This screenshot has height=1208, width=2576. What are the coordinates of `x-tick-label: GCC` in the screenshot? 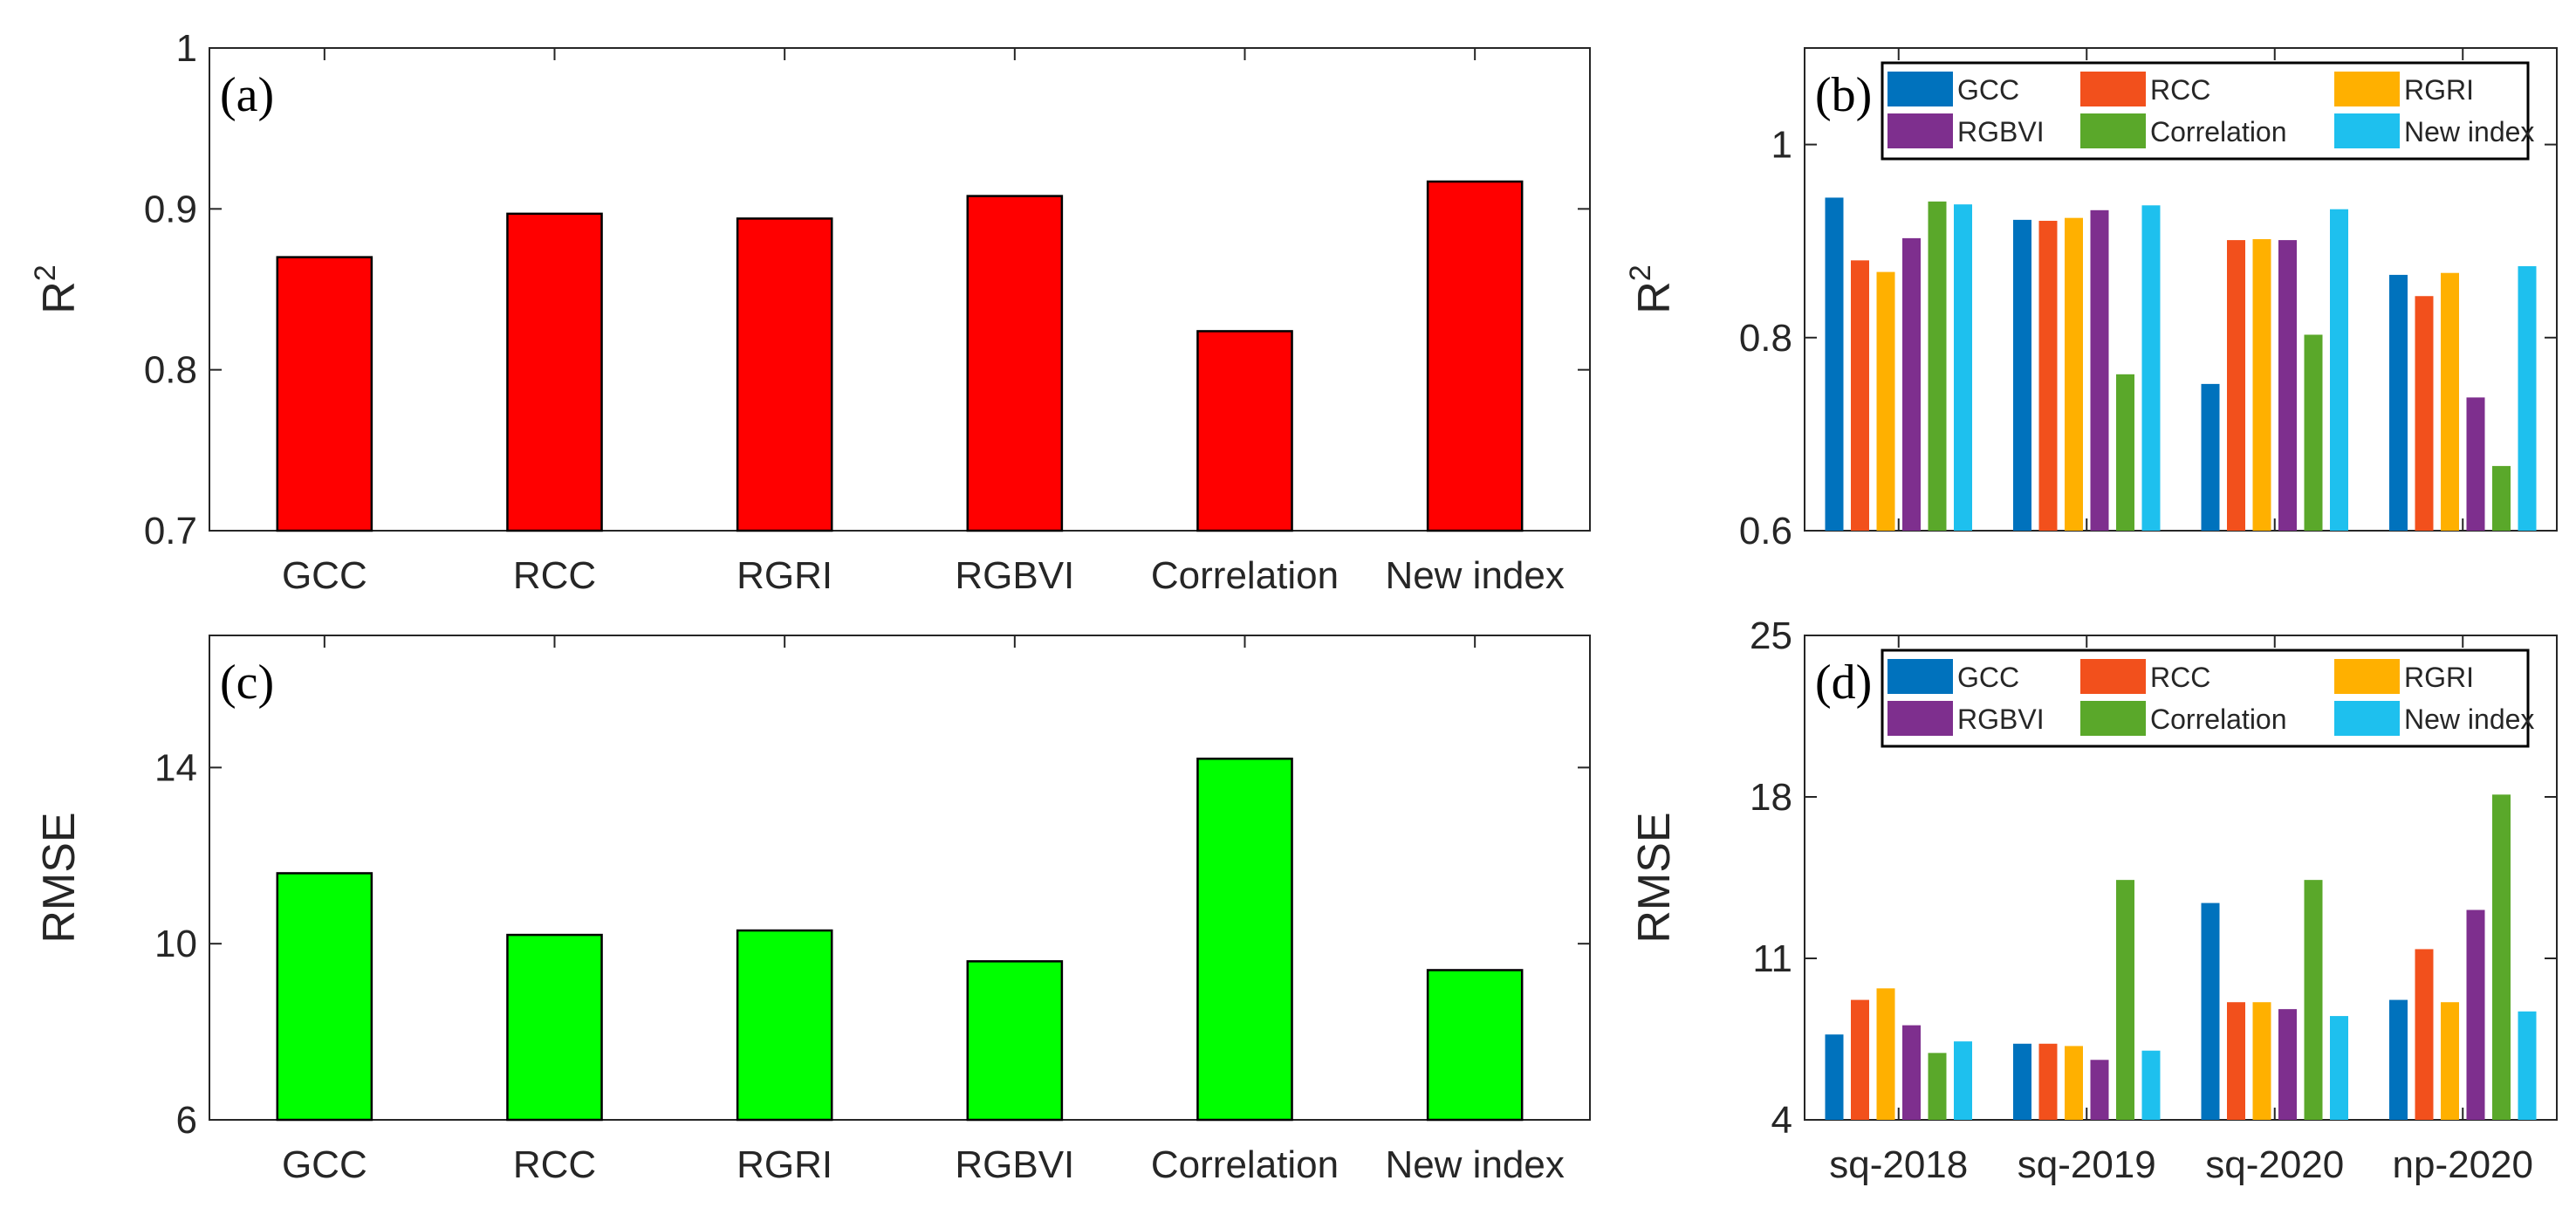 It's located at (324, 1164).